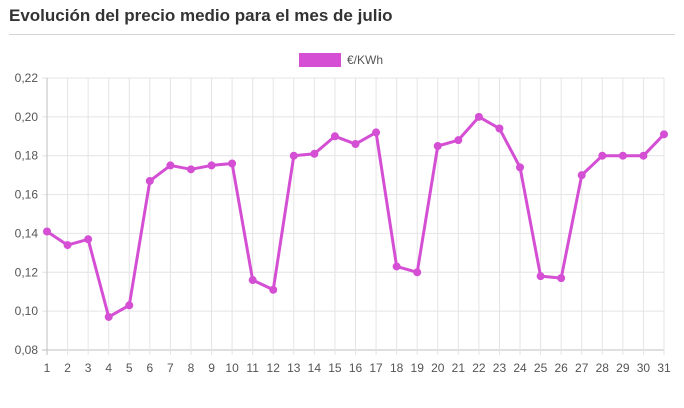 The width and height of the screenshot is (684, 408). I want to click on x-tick-label: 21, so click(459, 368).